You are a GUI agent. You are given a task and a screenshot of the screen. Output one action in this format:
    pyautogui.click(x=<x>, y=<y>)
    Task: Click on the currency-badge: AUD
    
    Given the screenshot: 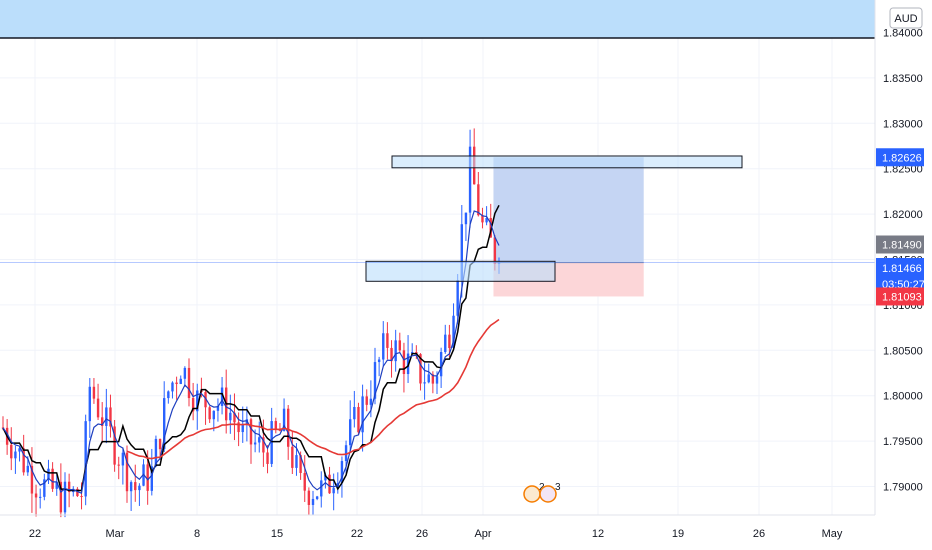 What is the action you would take?
    pyautogui.click(x=906, y=18)
    